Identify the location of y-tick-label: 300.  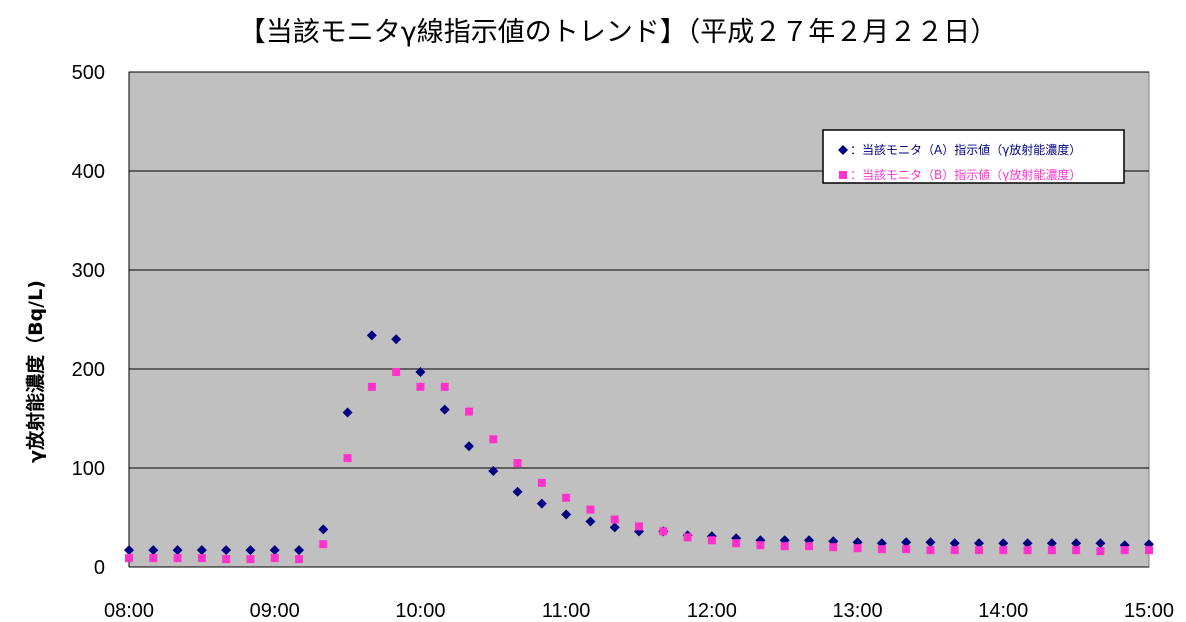
(88, 271).